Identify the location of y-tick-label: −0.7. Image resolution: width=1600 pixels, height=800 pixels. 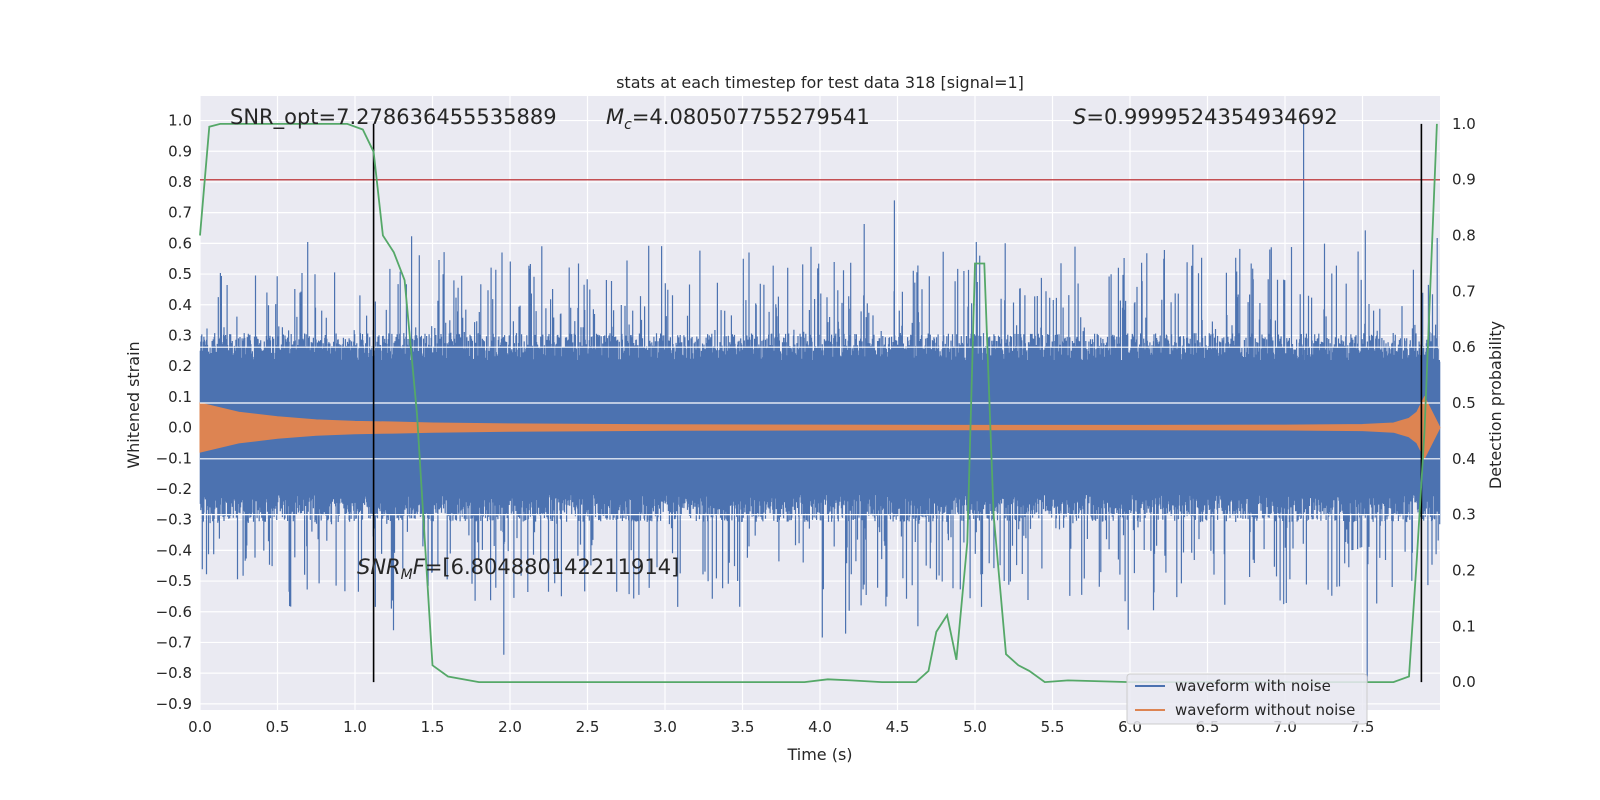
(174, 642).